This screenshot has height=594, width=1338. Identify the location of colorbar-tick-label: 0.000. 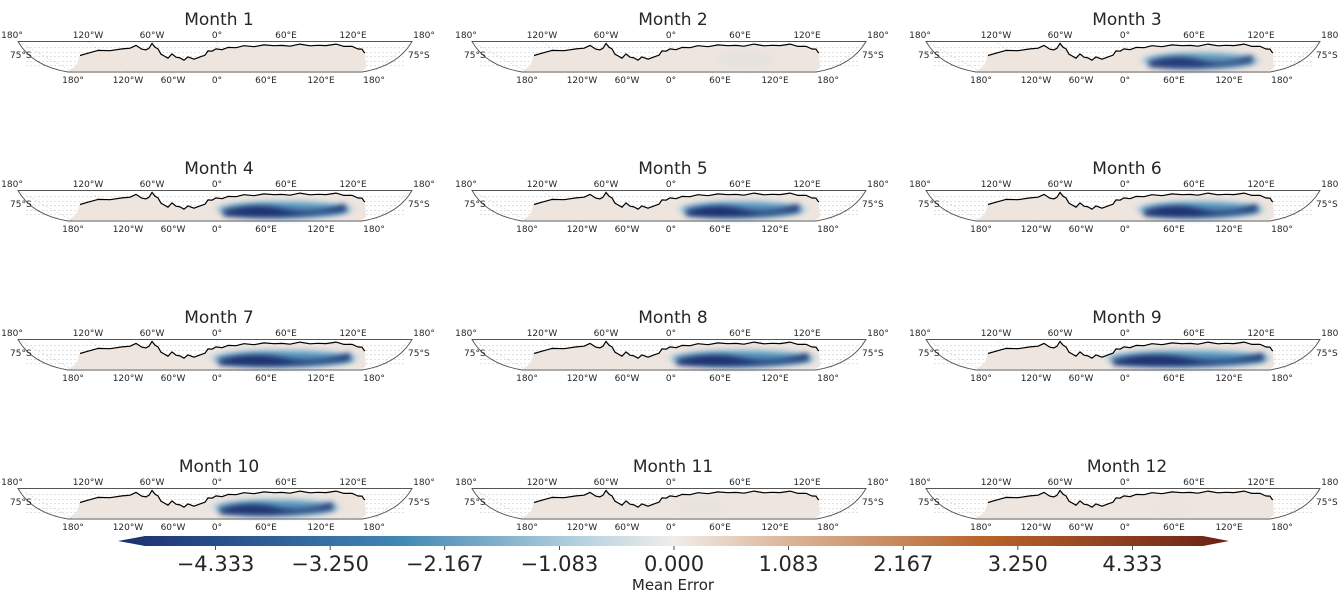
(674, 564).